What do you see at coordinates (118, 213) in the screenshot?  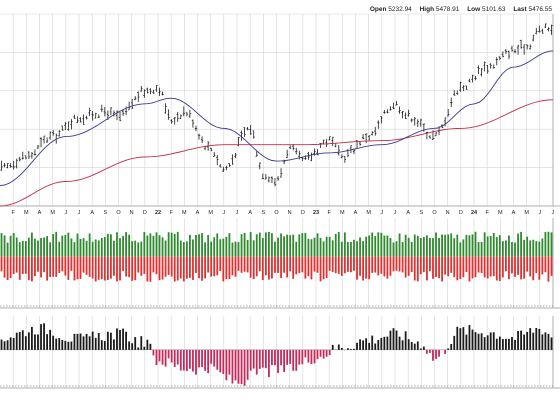 I see `x-tick-label: O` at bounding box center [118, 213].